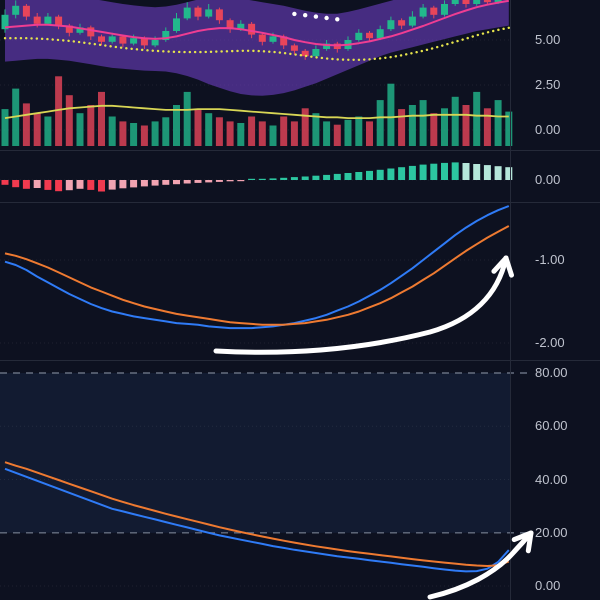  I want to click on sar-dots, so click(316, 16).